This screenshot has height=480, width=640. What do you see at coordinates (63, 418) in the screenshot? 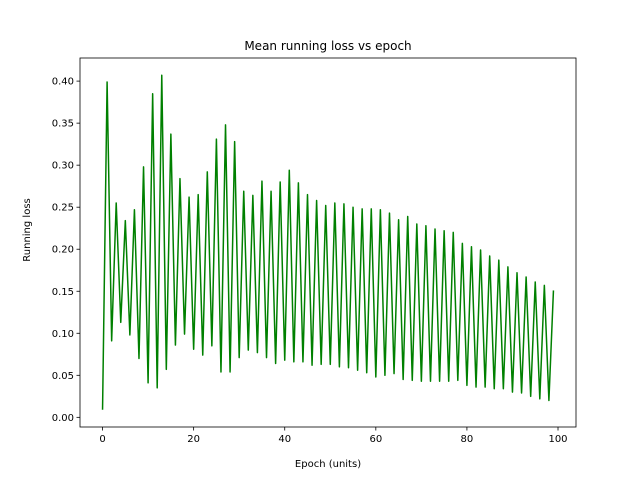
I see `y-tick-label: 0.00` at bounding box center [63, 418].